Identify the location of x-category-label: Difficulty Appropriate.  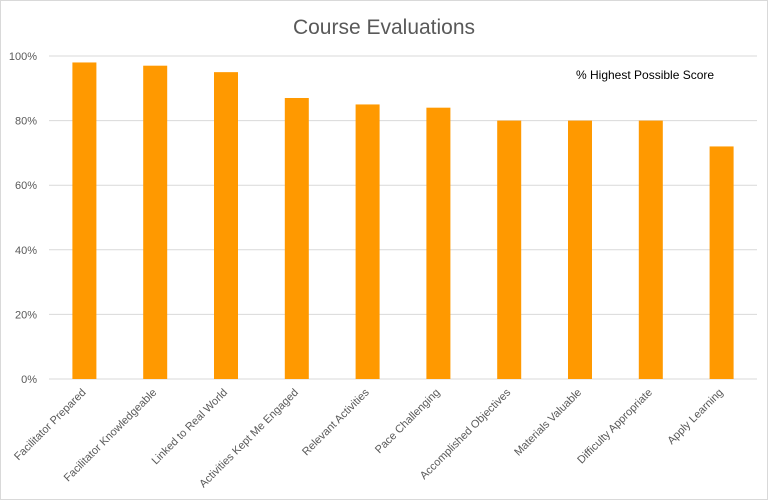
(615, 427).